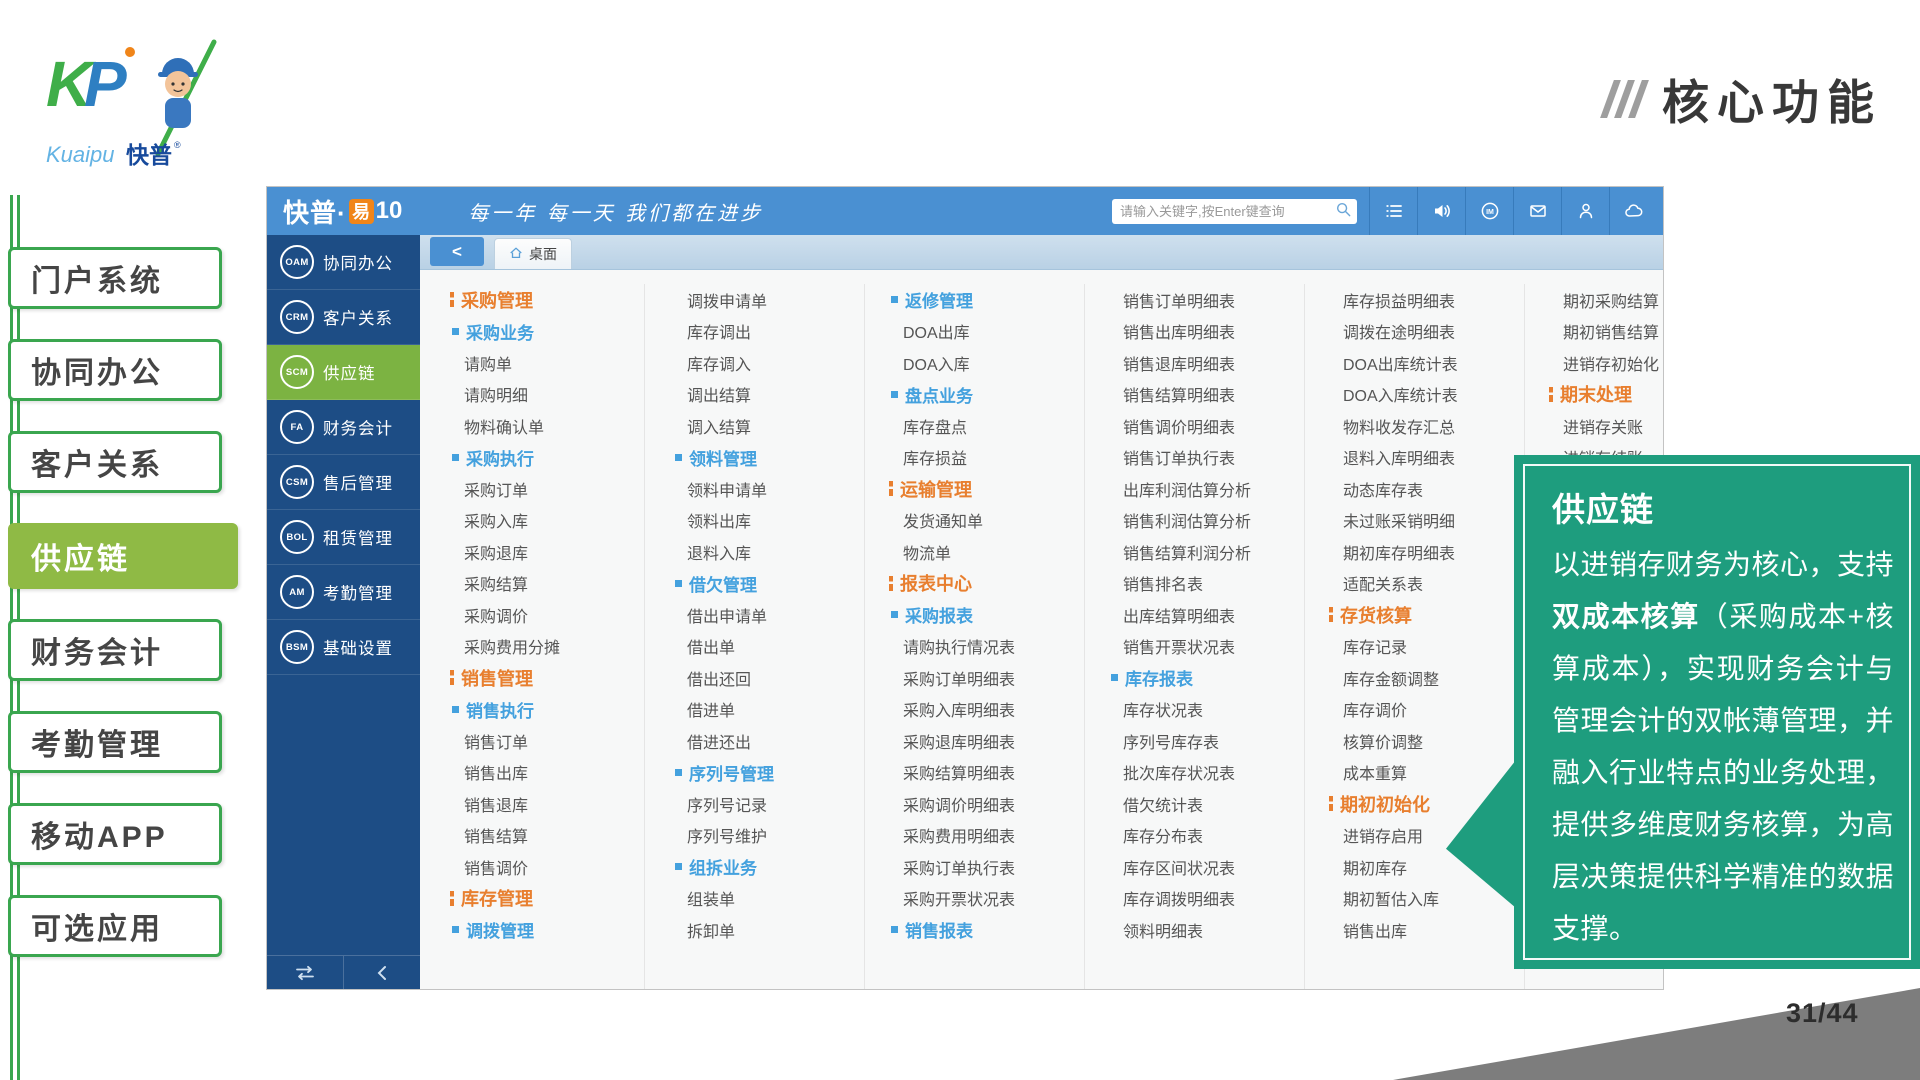  I want to click on menu-item: 适配关系表, so click(1426, 584).